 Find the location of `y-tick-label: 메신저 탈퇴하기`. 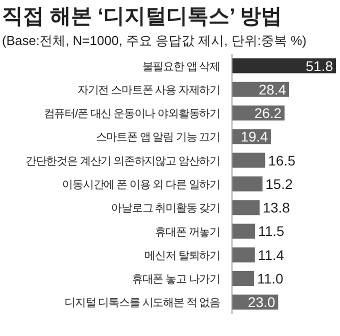

y-tick-label: 메신저 탈퇴하기 is located at coordinates (182, 256).